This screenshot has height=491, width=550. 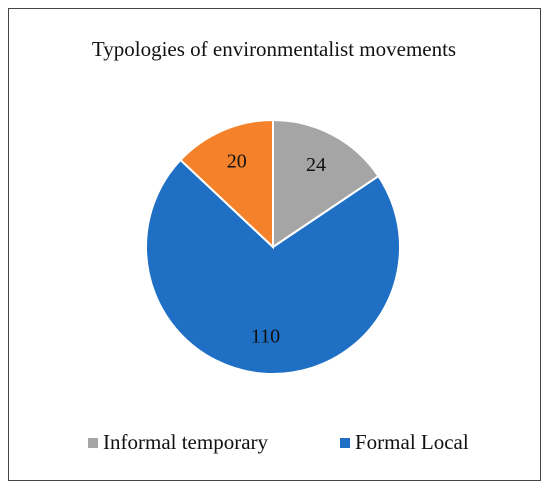 What do you see at coordinates (316, 165) in the screenshot?
I see `data-label: 24` at bounding box center [316, 165].